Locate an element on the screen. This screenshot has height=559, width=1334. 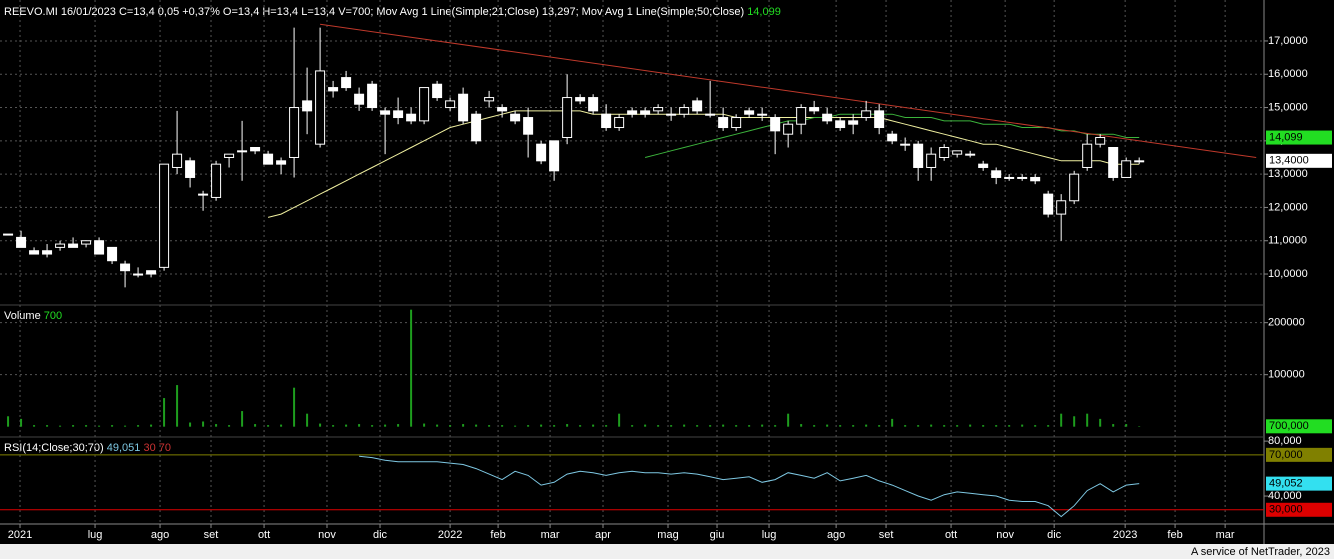
value-marker-label: 70,000 is located at coordinates (1286, 455).